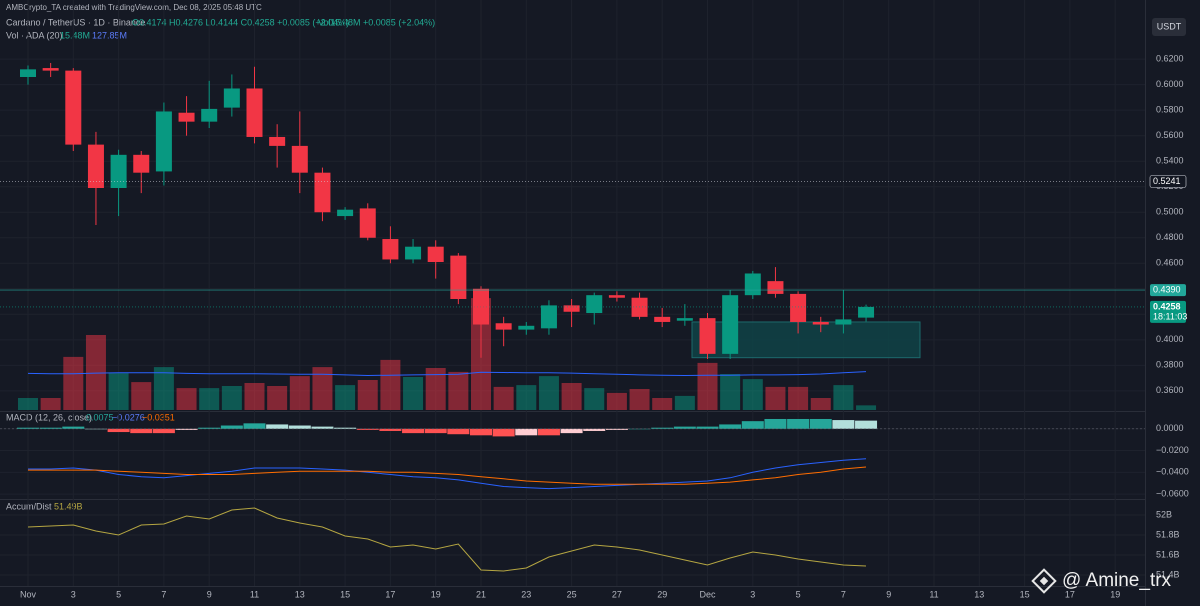 This screenshot has width=1200, height=606. Describe the element at coordinates (75, 22) in the screenshot. I see `symbol: Cardano / TetherUS · 1D · Binance` at that location.